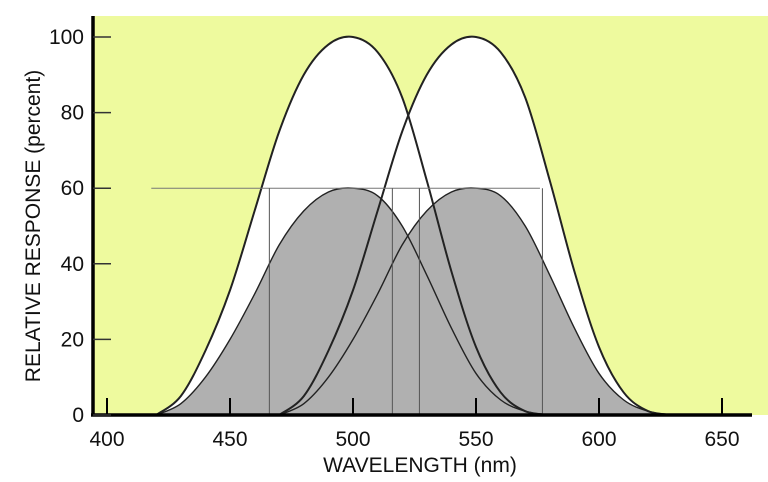 The image size is (768, 482). I want to click on y-tick-label: 60, so click(72, 188).